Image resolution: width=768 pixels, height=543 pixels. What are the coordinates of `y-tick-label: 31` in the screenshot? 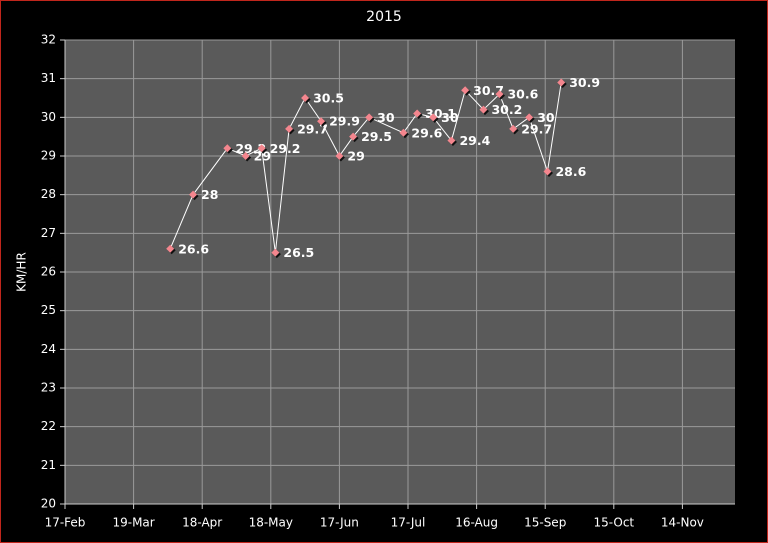 It's located at (48, 78).